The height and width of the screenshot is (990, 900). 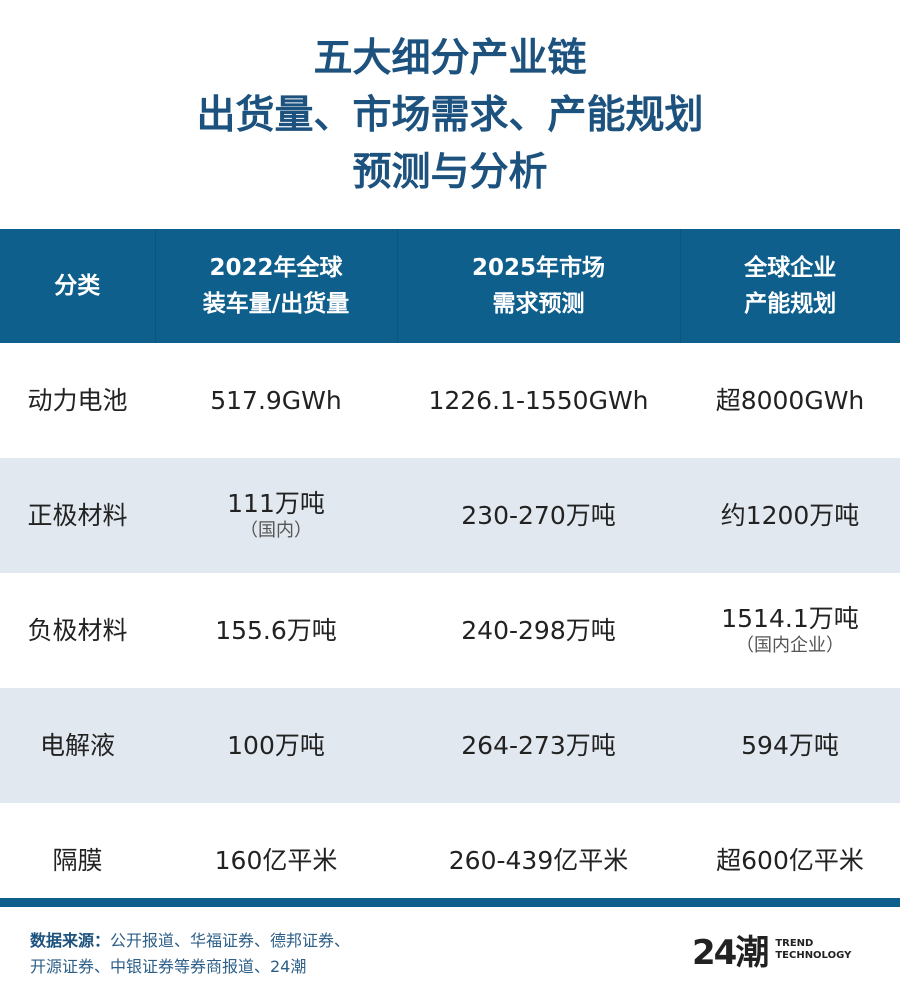 I want to click on table-row: 隔膜 160亿平米 260-439亿平米 超600亿平米, so click(x=450, y=860).